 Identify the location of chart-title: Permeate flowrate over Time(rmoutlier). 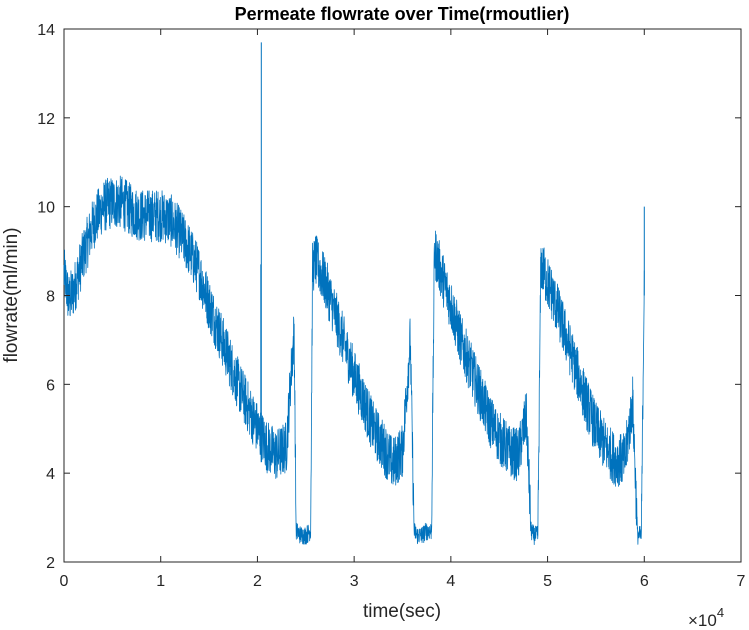
(402, 14).